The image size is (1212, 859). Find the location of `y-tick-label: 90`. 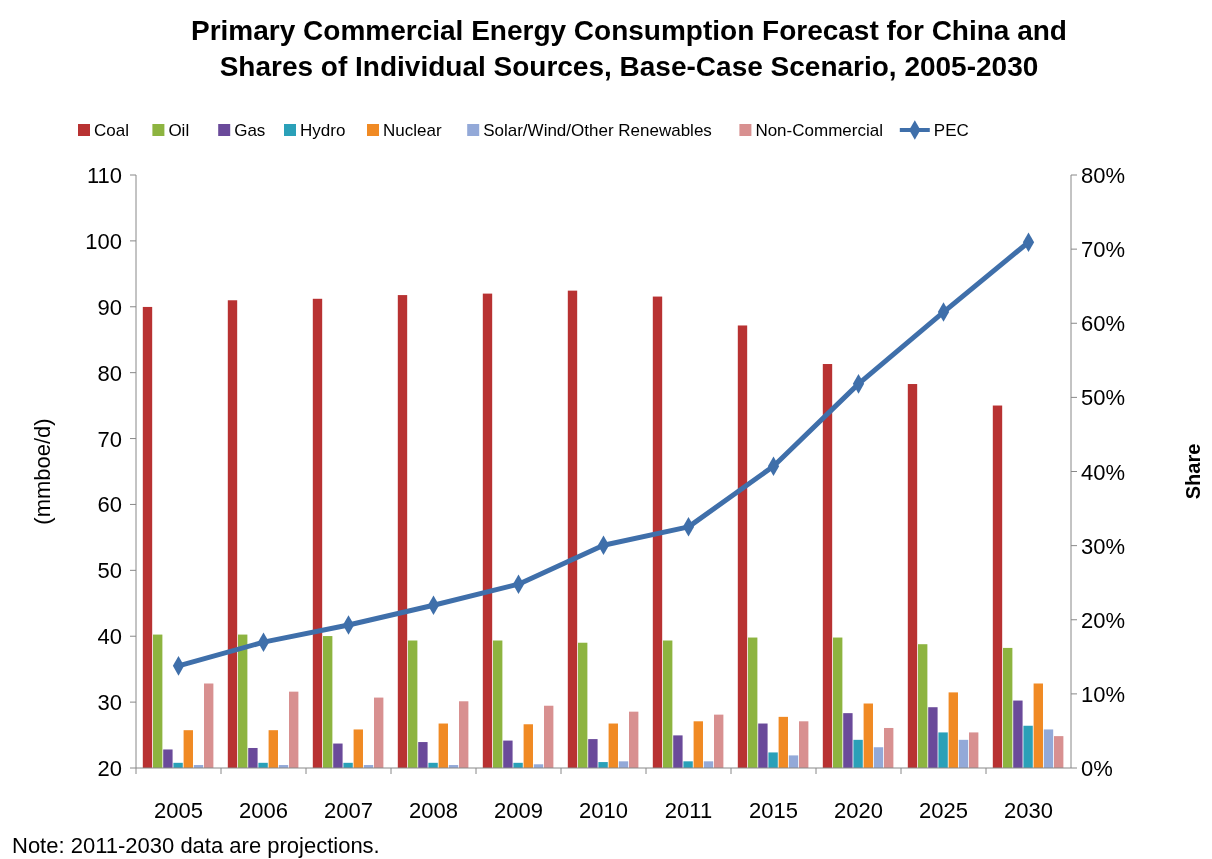

y-tick-label: 90 is located at coordinates (109, 307).